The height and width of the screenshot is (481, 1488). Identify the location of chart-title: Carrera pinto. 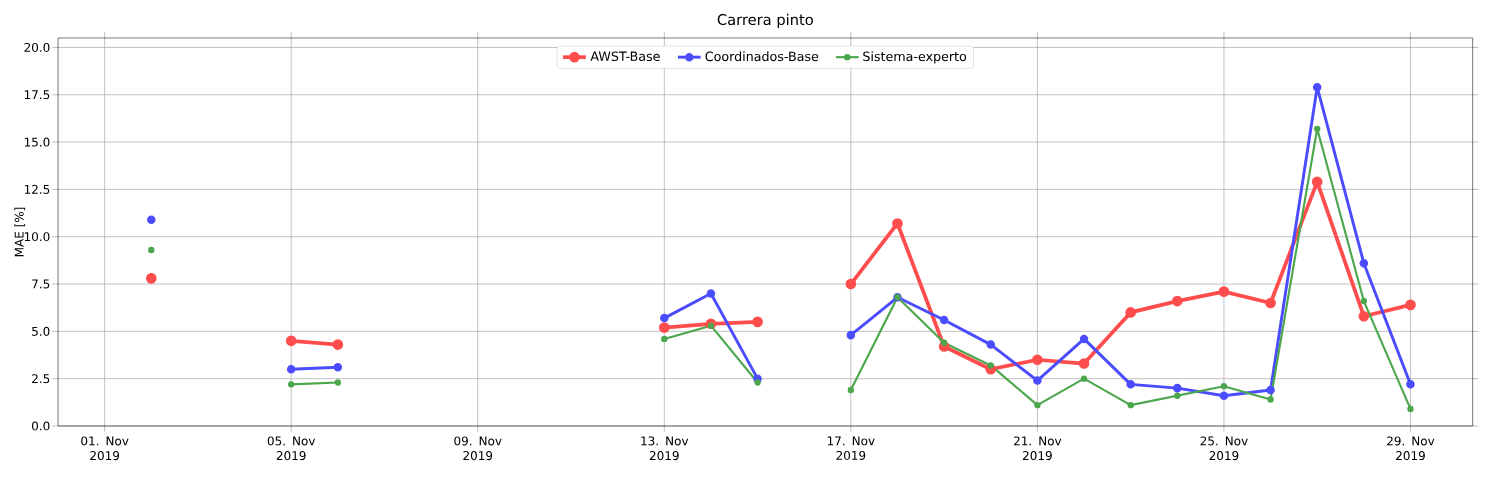
(765, 20).